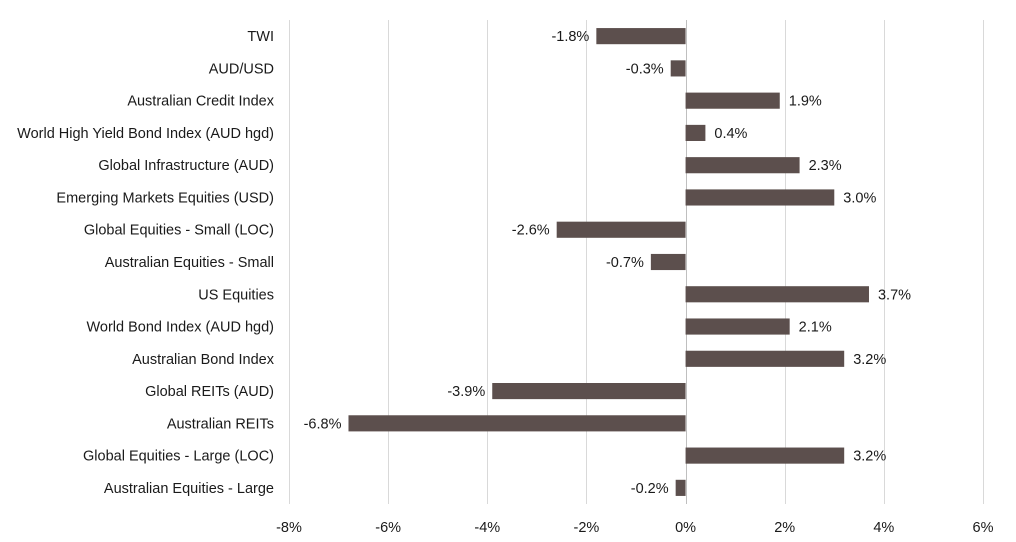 This screenshot has width=1016, height=542. I want to click on x-tick-label: 2%, so click(784, 528).